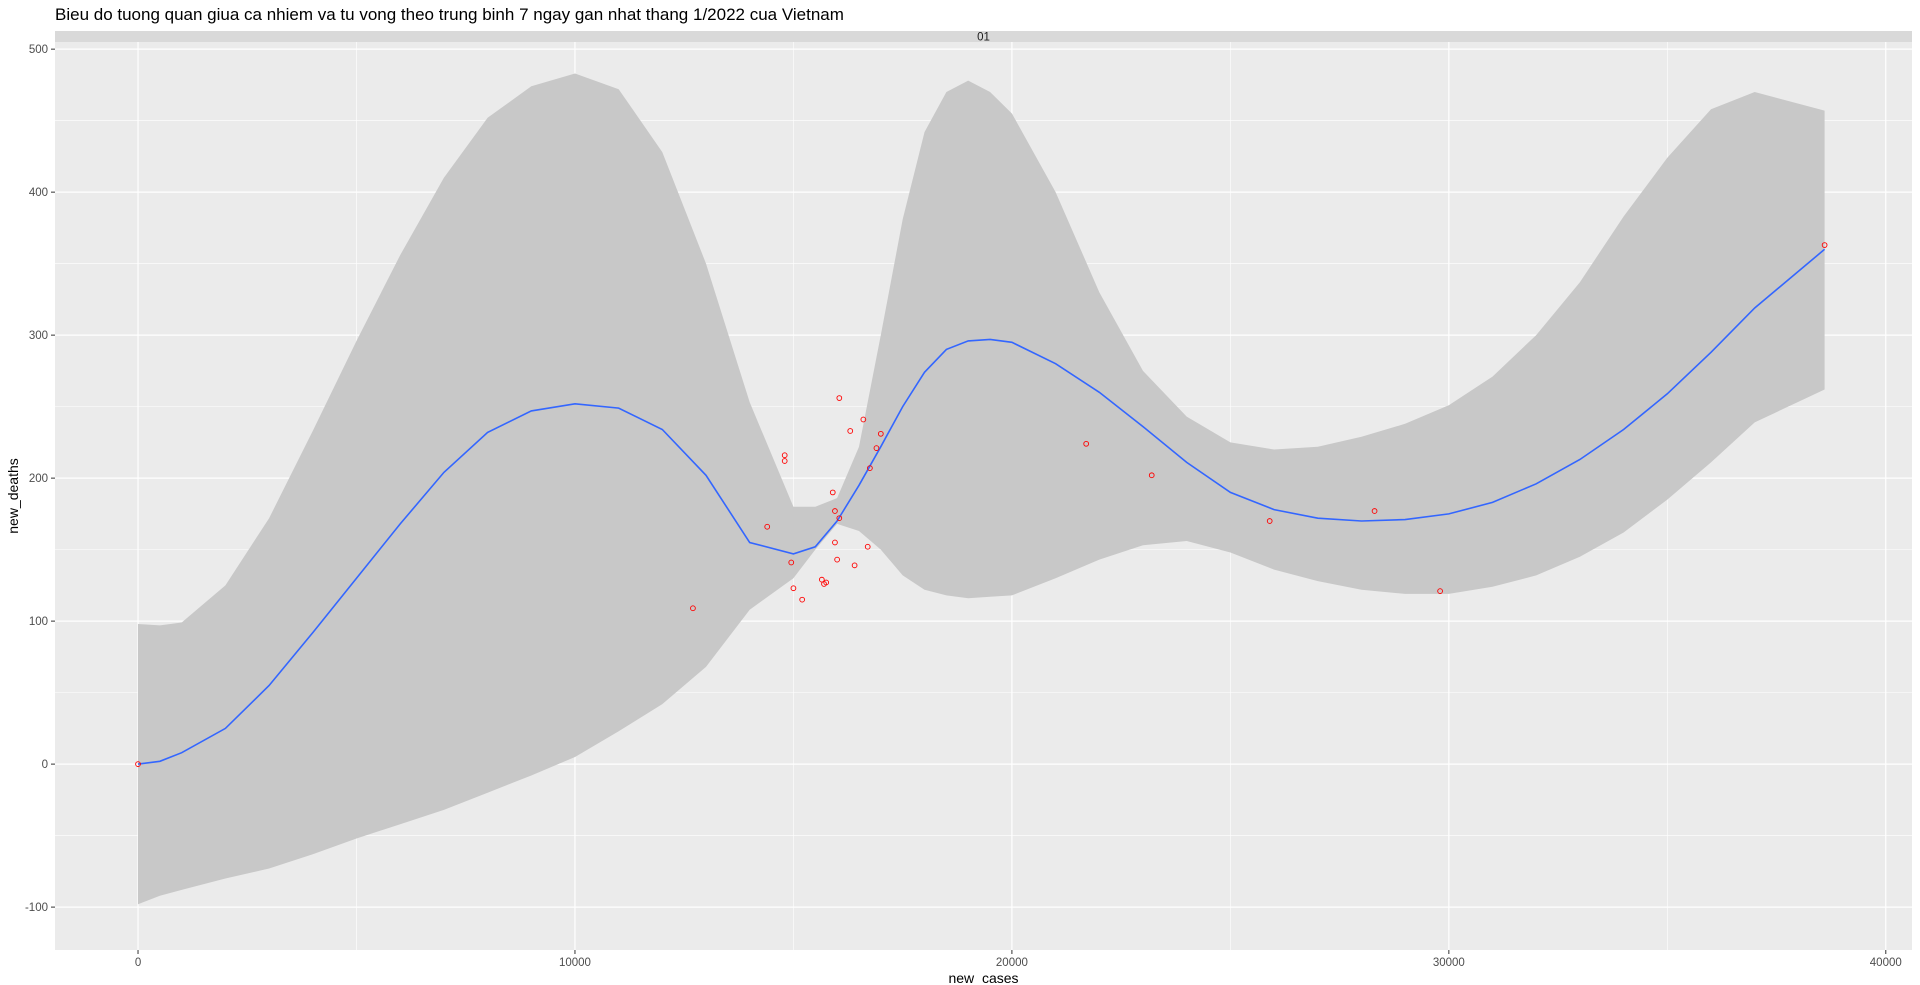 The width and height of the screenshot is (1920, 985). I want to click on y-tick-label: 400, so click(38, 193).